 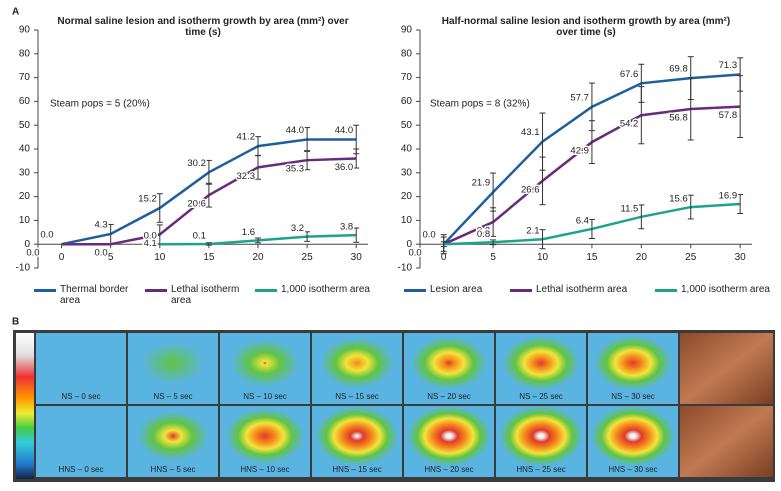 I want to click on data-label: 15.2, so click(x=147, y=199).